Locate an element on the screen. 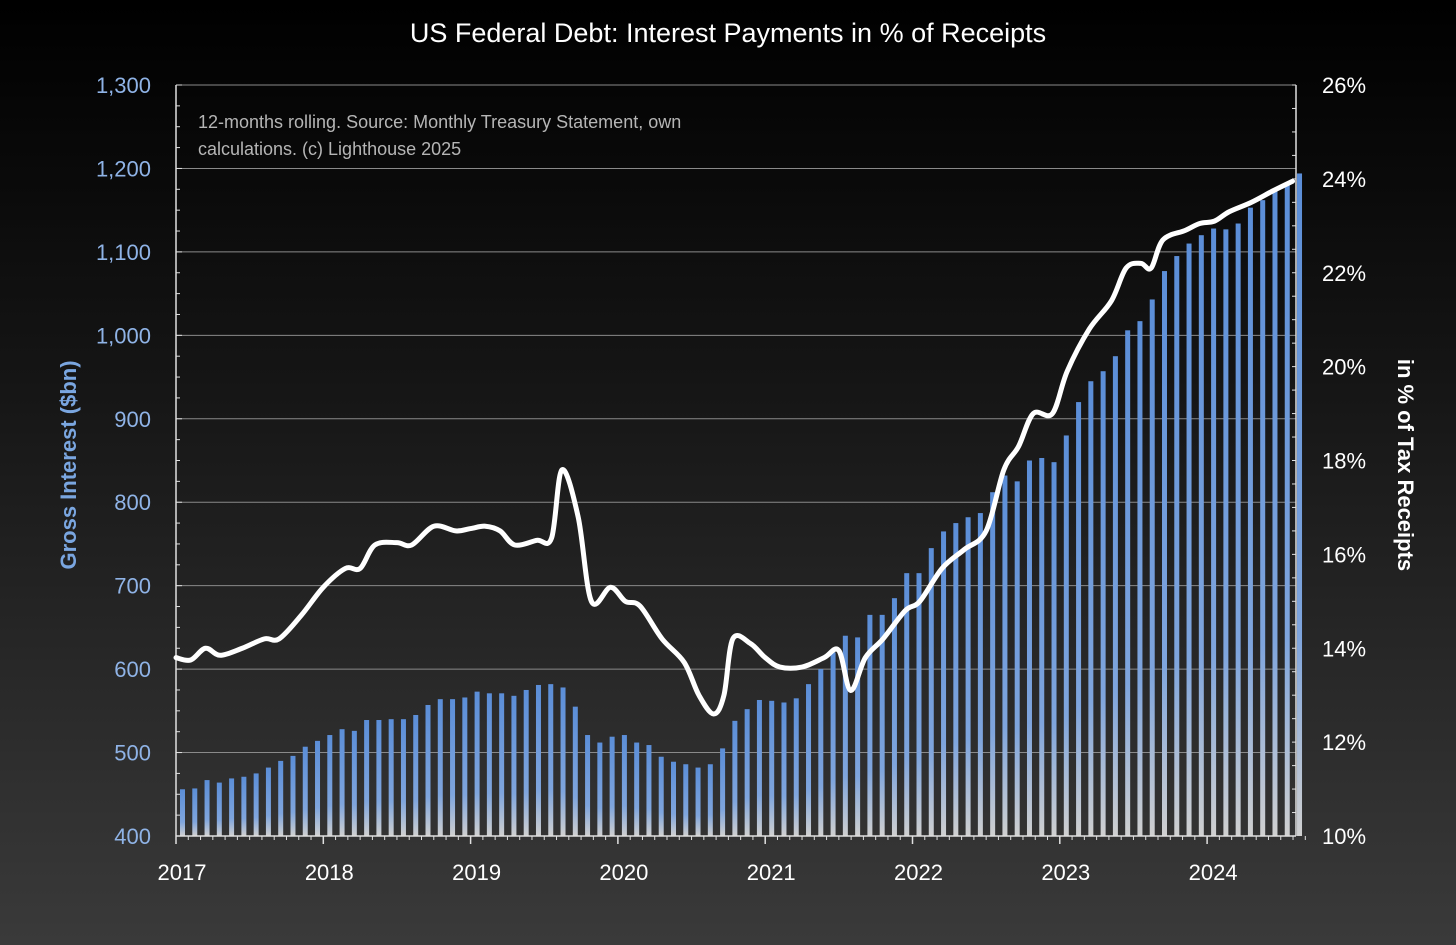 The width and height of the screenshot is (1456, 945). y-left-tick-label: 900 is located at coordinates (132, 419).